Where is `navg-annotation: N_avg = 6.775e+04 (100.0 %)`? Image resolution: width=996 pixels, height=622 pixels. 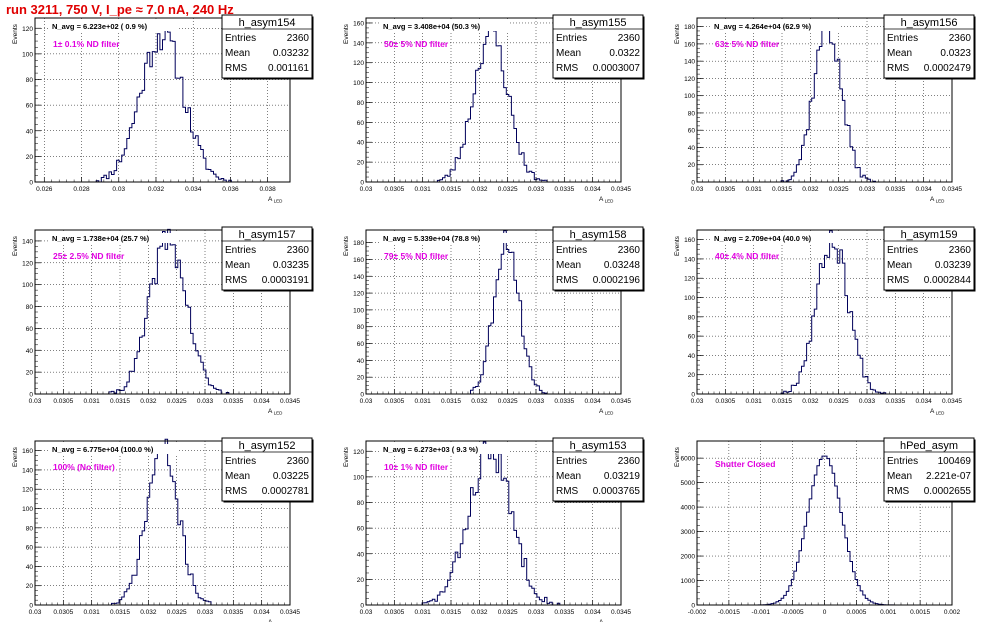
navg-annotation: N_avg = 6.775e+04 (100.0 %) is located at coordinates (103, 449).